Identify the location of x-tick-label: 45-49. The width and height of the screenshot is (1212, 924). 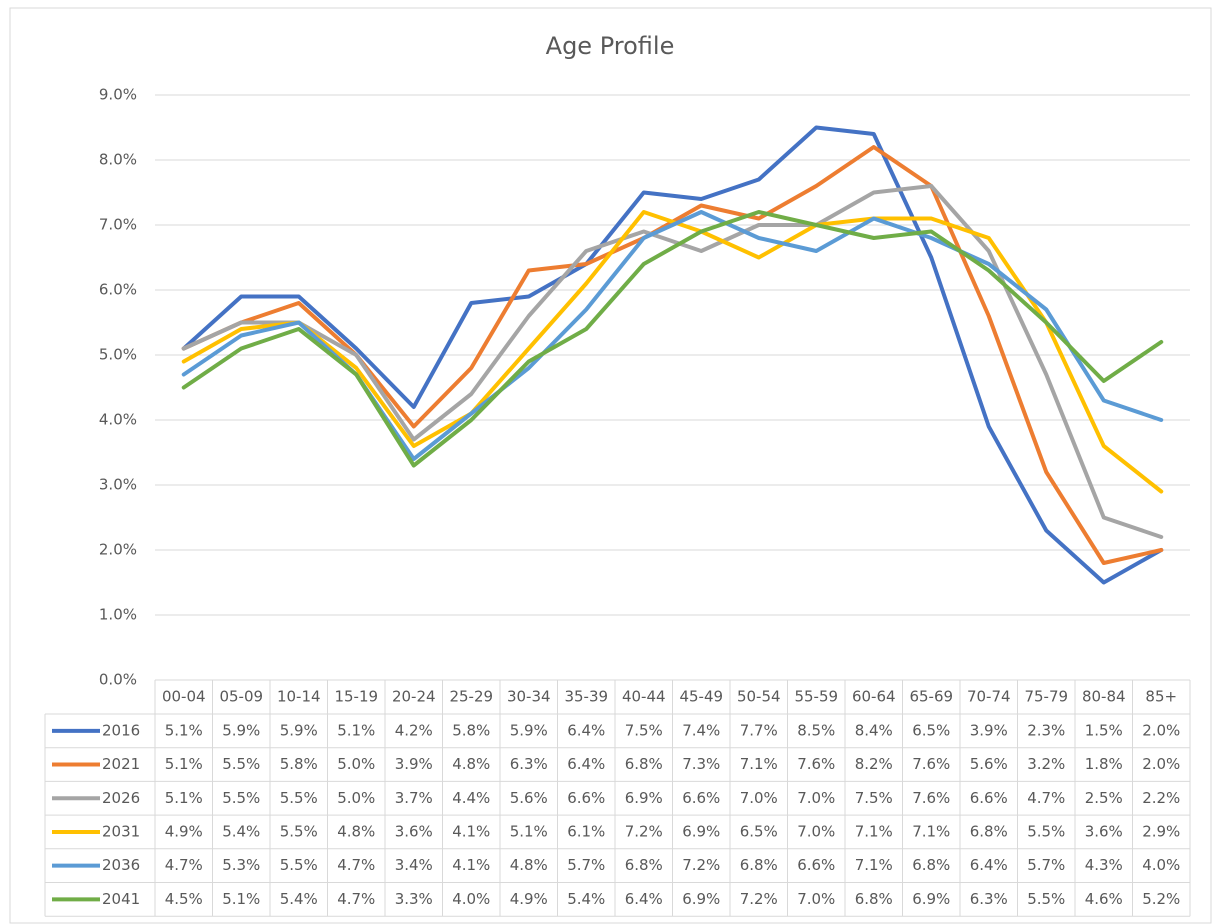
(701, 697).